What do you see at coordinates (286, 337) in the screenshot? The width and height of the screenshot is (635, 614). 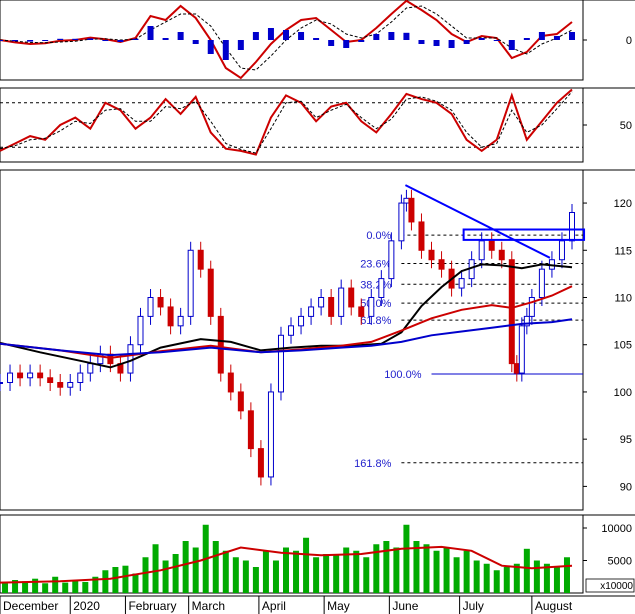 I see `price-ma-blue-line` at bounding box center [286, 337].